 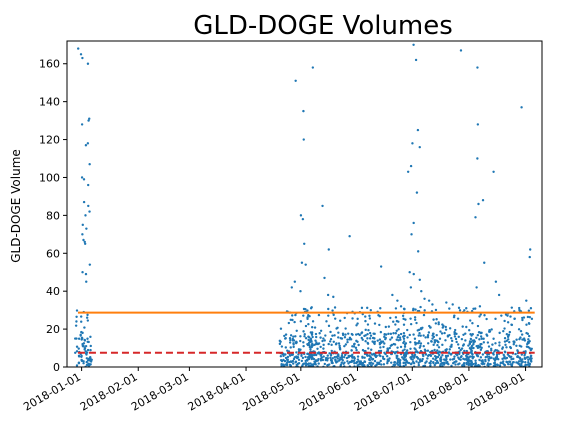 I want to click on y-tick-label: 0, so click(x=56, y=367).